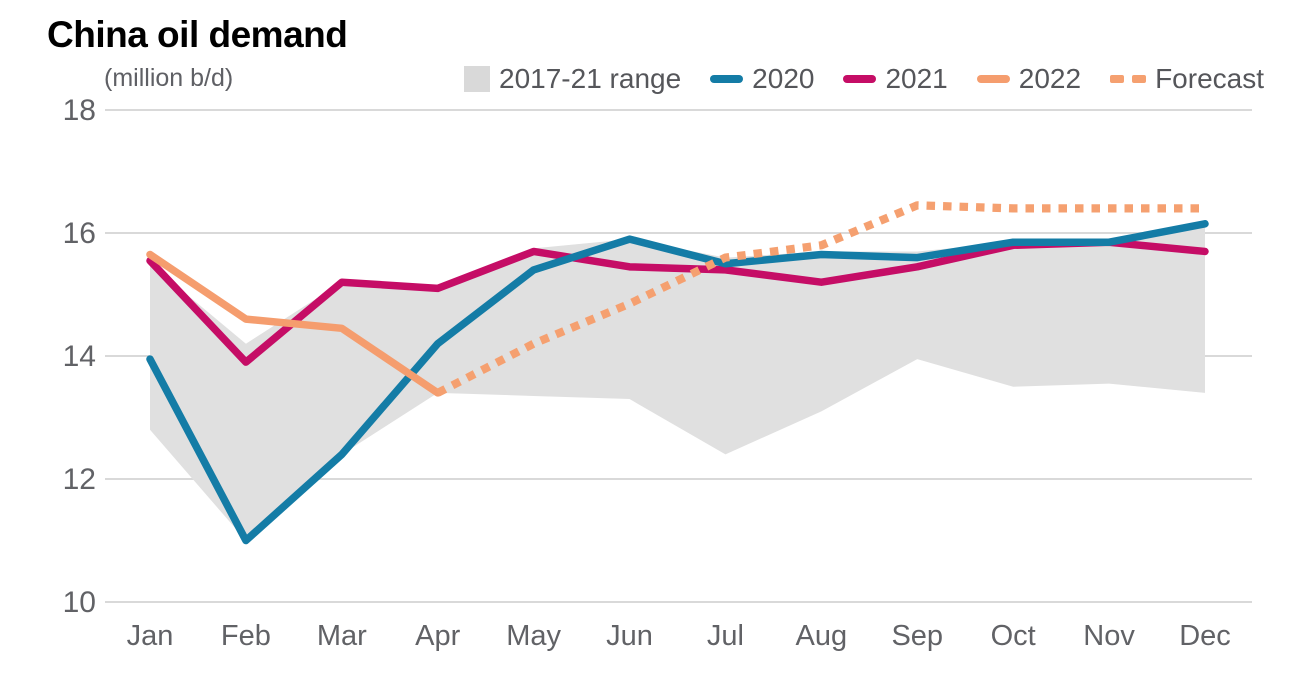  Describe the element at coordinates (725, 636) in the screenshot. I see `x-tick-label-Jul: Jul` at that location.